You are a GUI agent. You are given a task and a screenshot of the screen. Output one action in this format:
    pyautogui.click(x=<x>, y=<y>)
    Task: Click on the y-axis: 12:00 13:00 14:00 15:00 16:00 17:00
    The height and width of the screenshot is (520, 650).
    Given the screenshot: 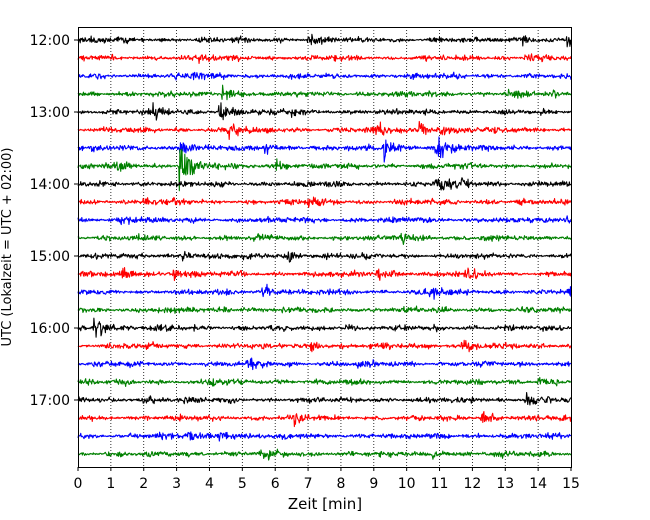 What is the action you would take?
    pyautogui.click(x=54, y=221)
    